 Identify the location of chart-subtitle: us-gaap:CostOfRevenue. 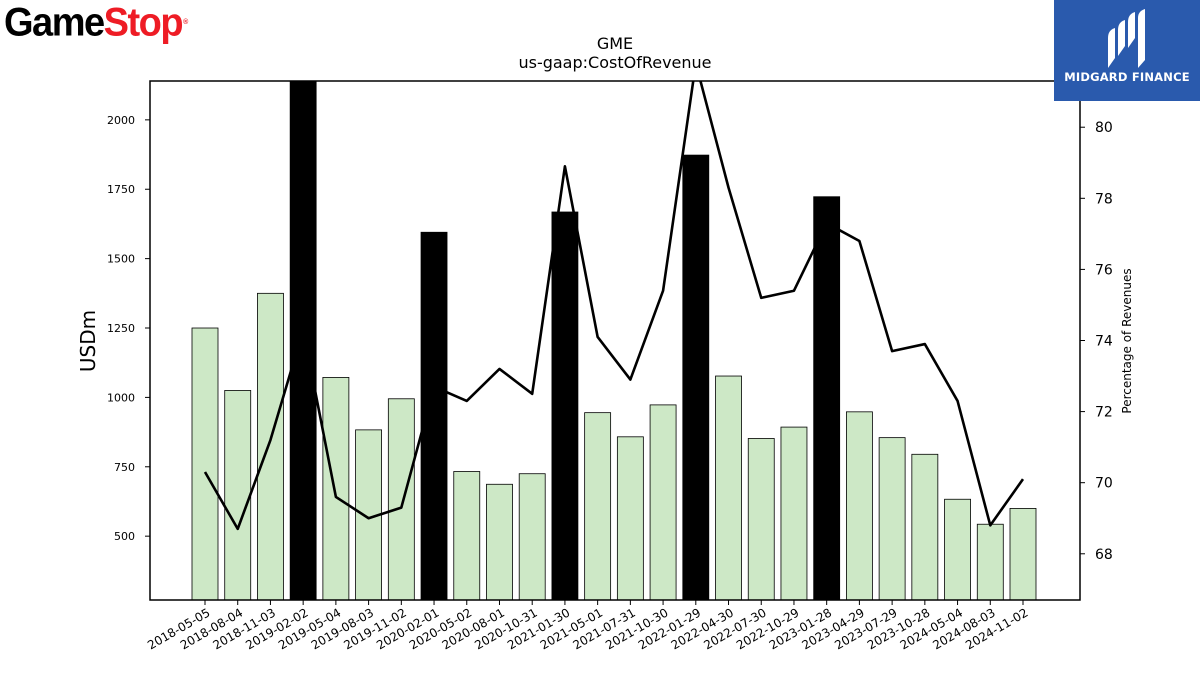
(614, 62).